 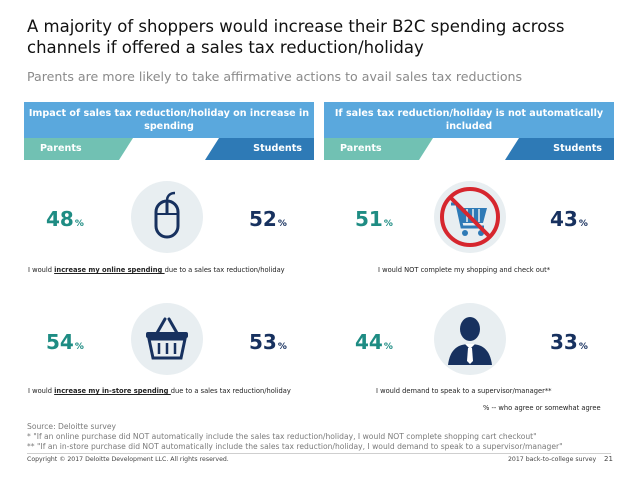 What do you see at coordinates (167, 339) in the screenshot?
I see `shopping-basket-icon` at bounding box center [167, 339].